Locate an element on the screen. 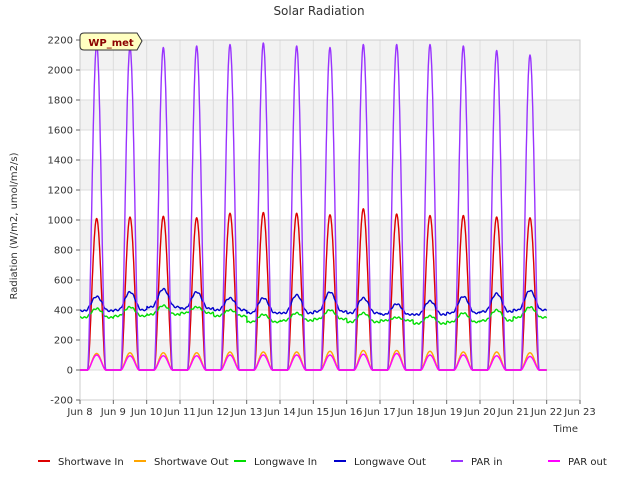  site-label-tag is located at coordinates (111, 41).